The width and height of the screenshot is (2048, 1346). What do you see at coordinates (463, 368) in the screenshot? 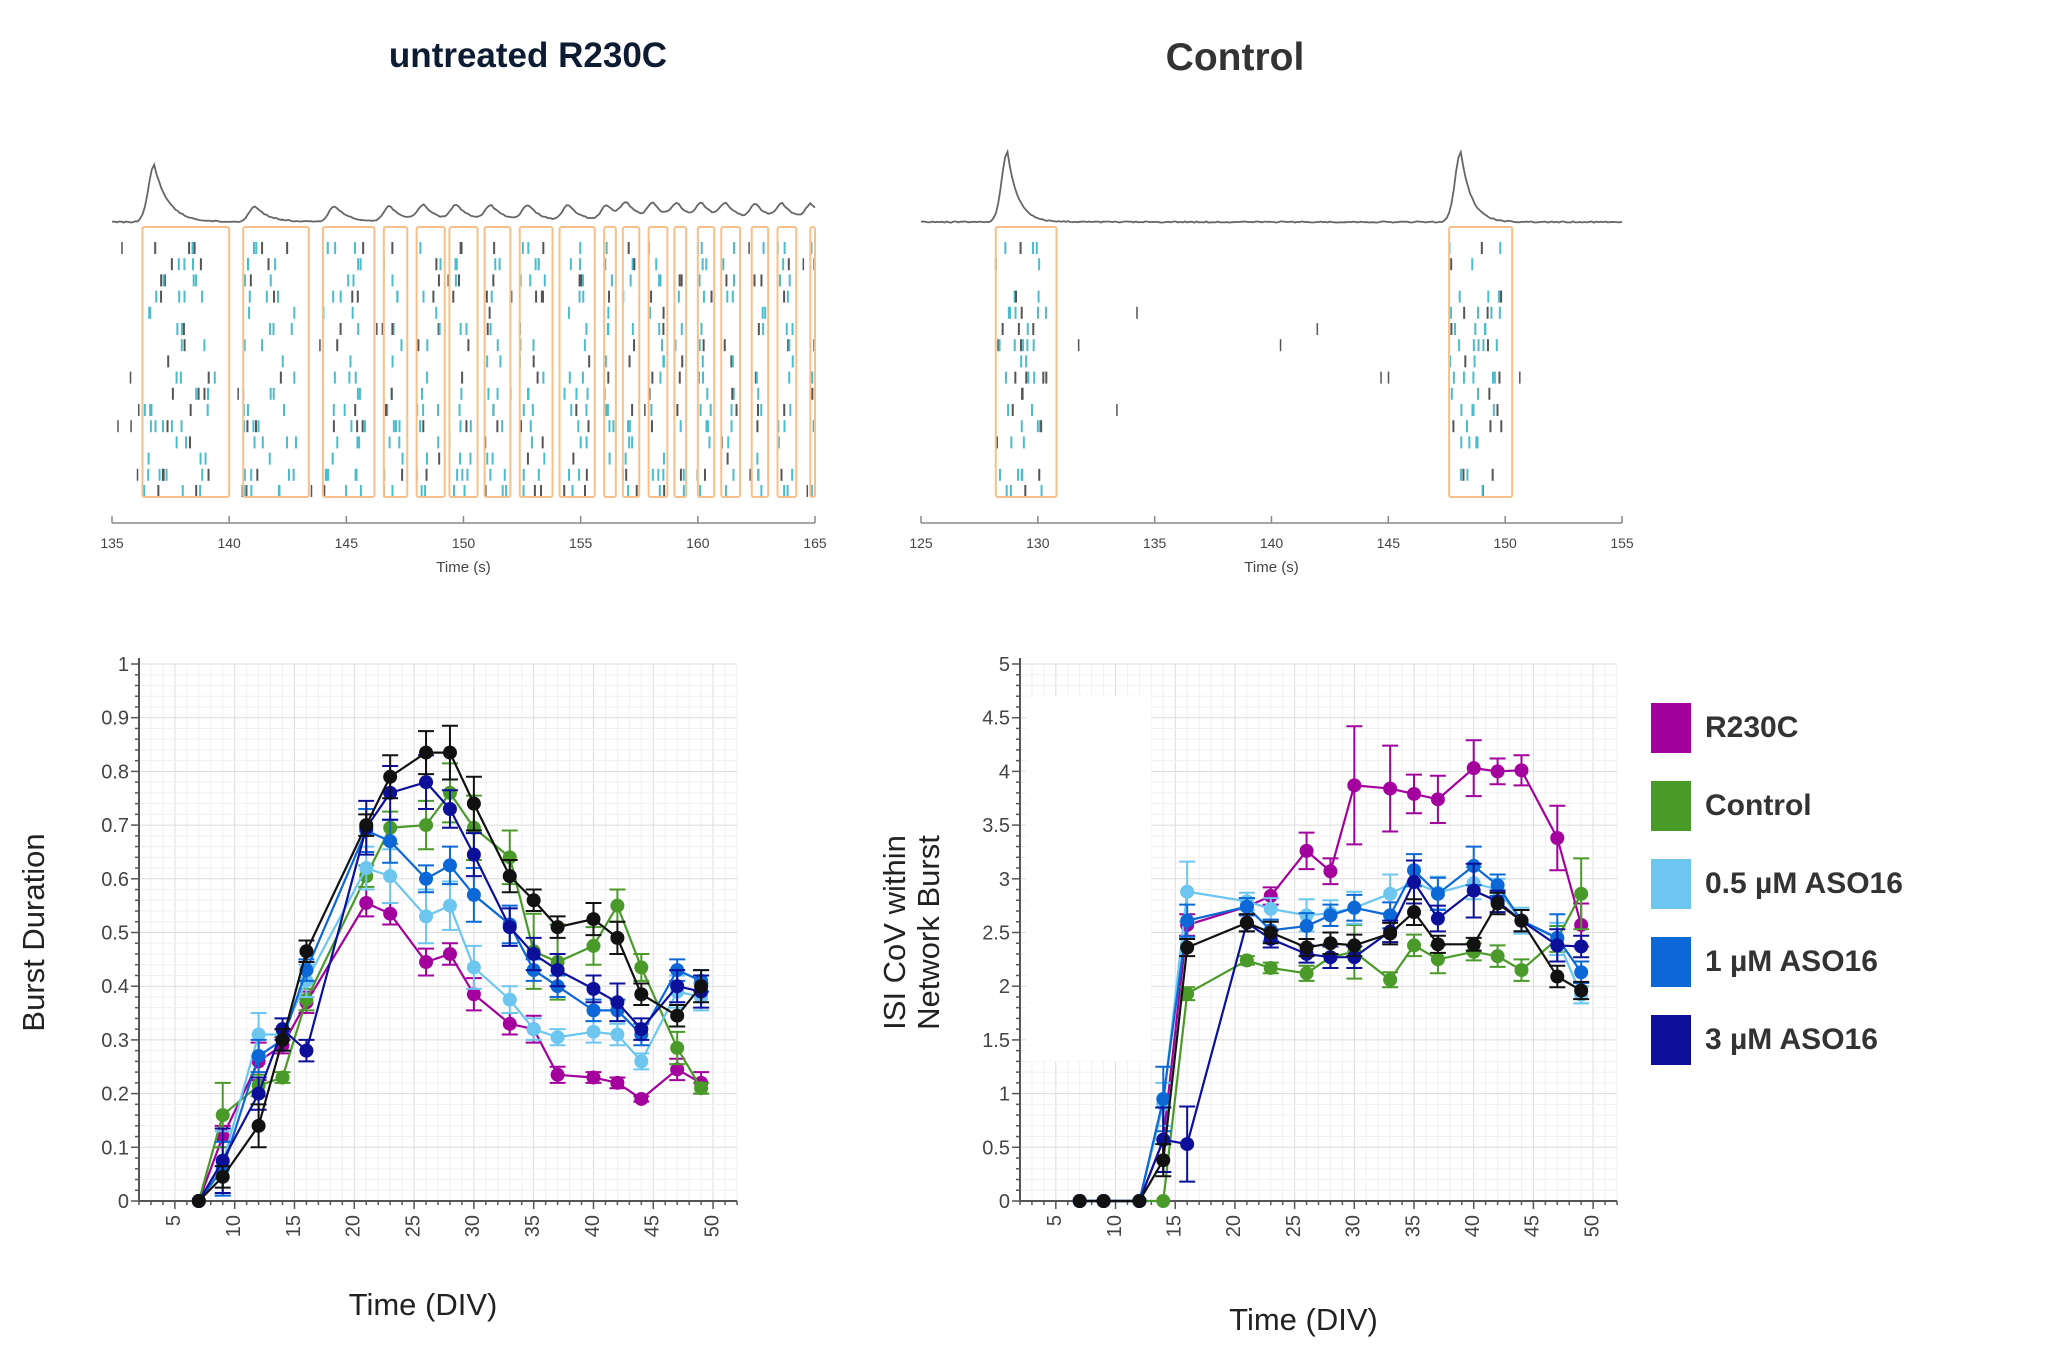
I see `raster-plot-r230c: 135 140 145 150 155 160 165 Time (s)` at bounding box center [463, 368].